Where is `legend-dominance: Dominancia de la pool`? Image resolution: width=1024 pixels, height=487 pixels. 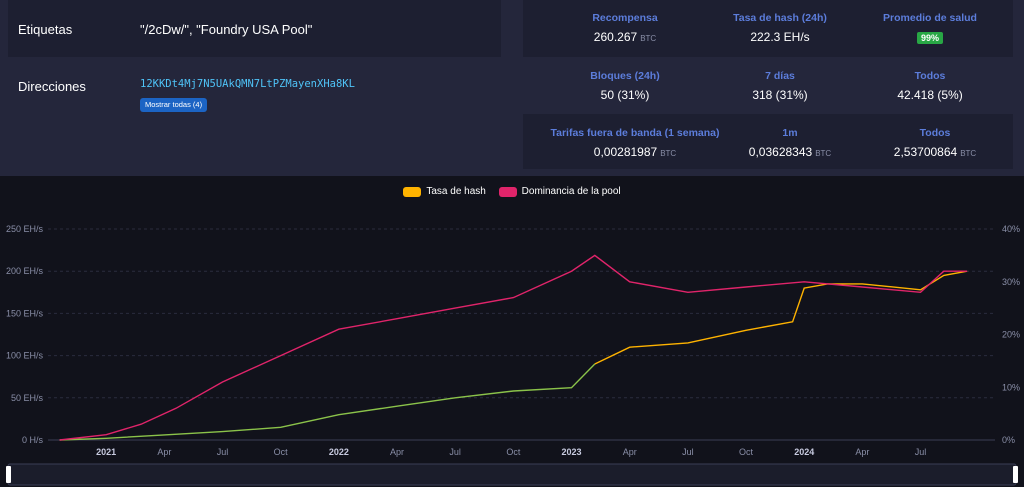
legend-dominance: Dominancia de la pool is located at coordinates (559, 191).